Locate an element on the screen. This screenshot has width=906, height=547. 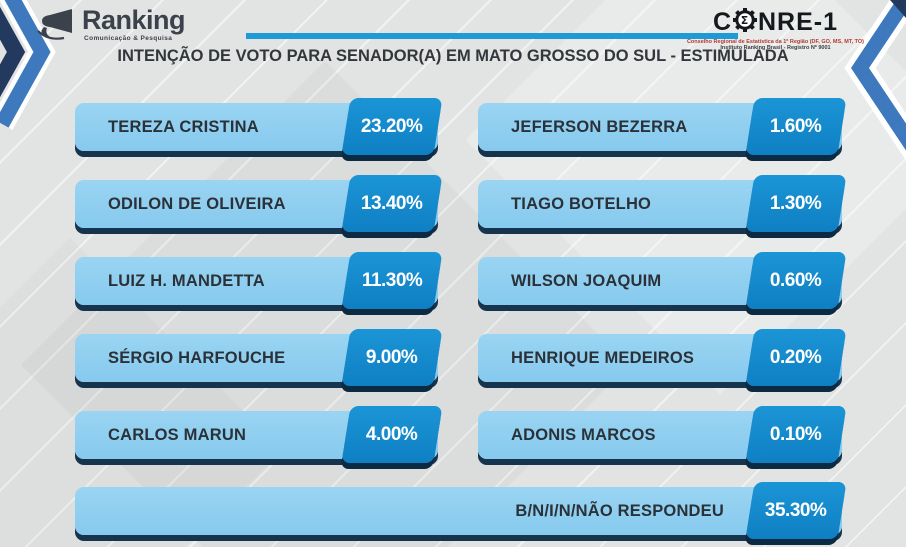
header-accent-line is located at coordinates (492, 36).